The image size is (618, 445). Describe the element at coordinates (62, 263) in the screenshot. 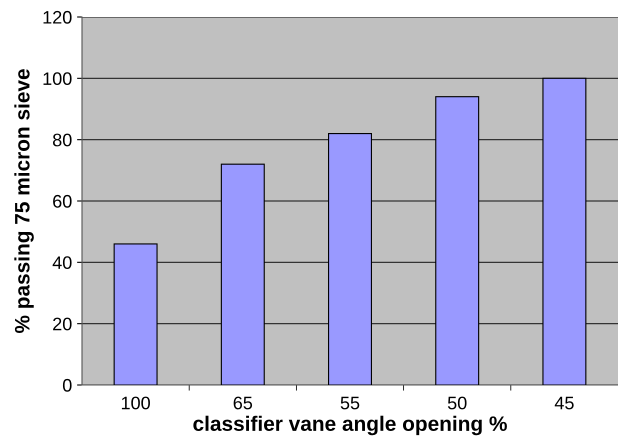

I see `y-tick-label: 40` at that location.